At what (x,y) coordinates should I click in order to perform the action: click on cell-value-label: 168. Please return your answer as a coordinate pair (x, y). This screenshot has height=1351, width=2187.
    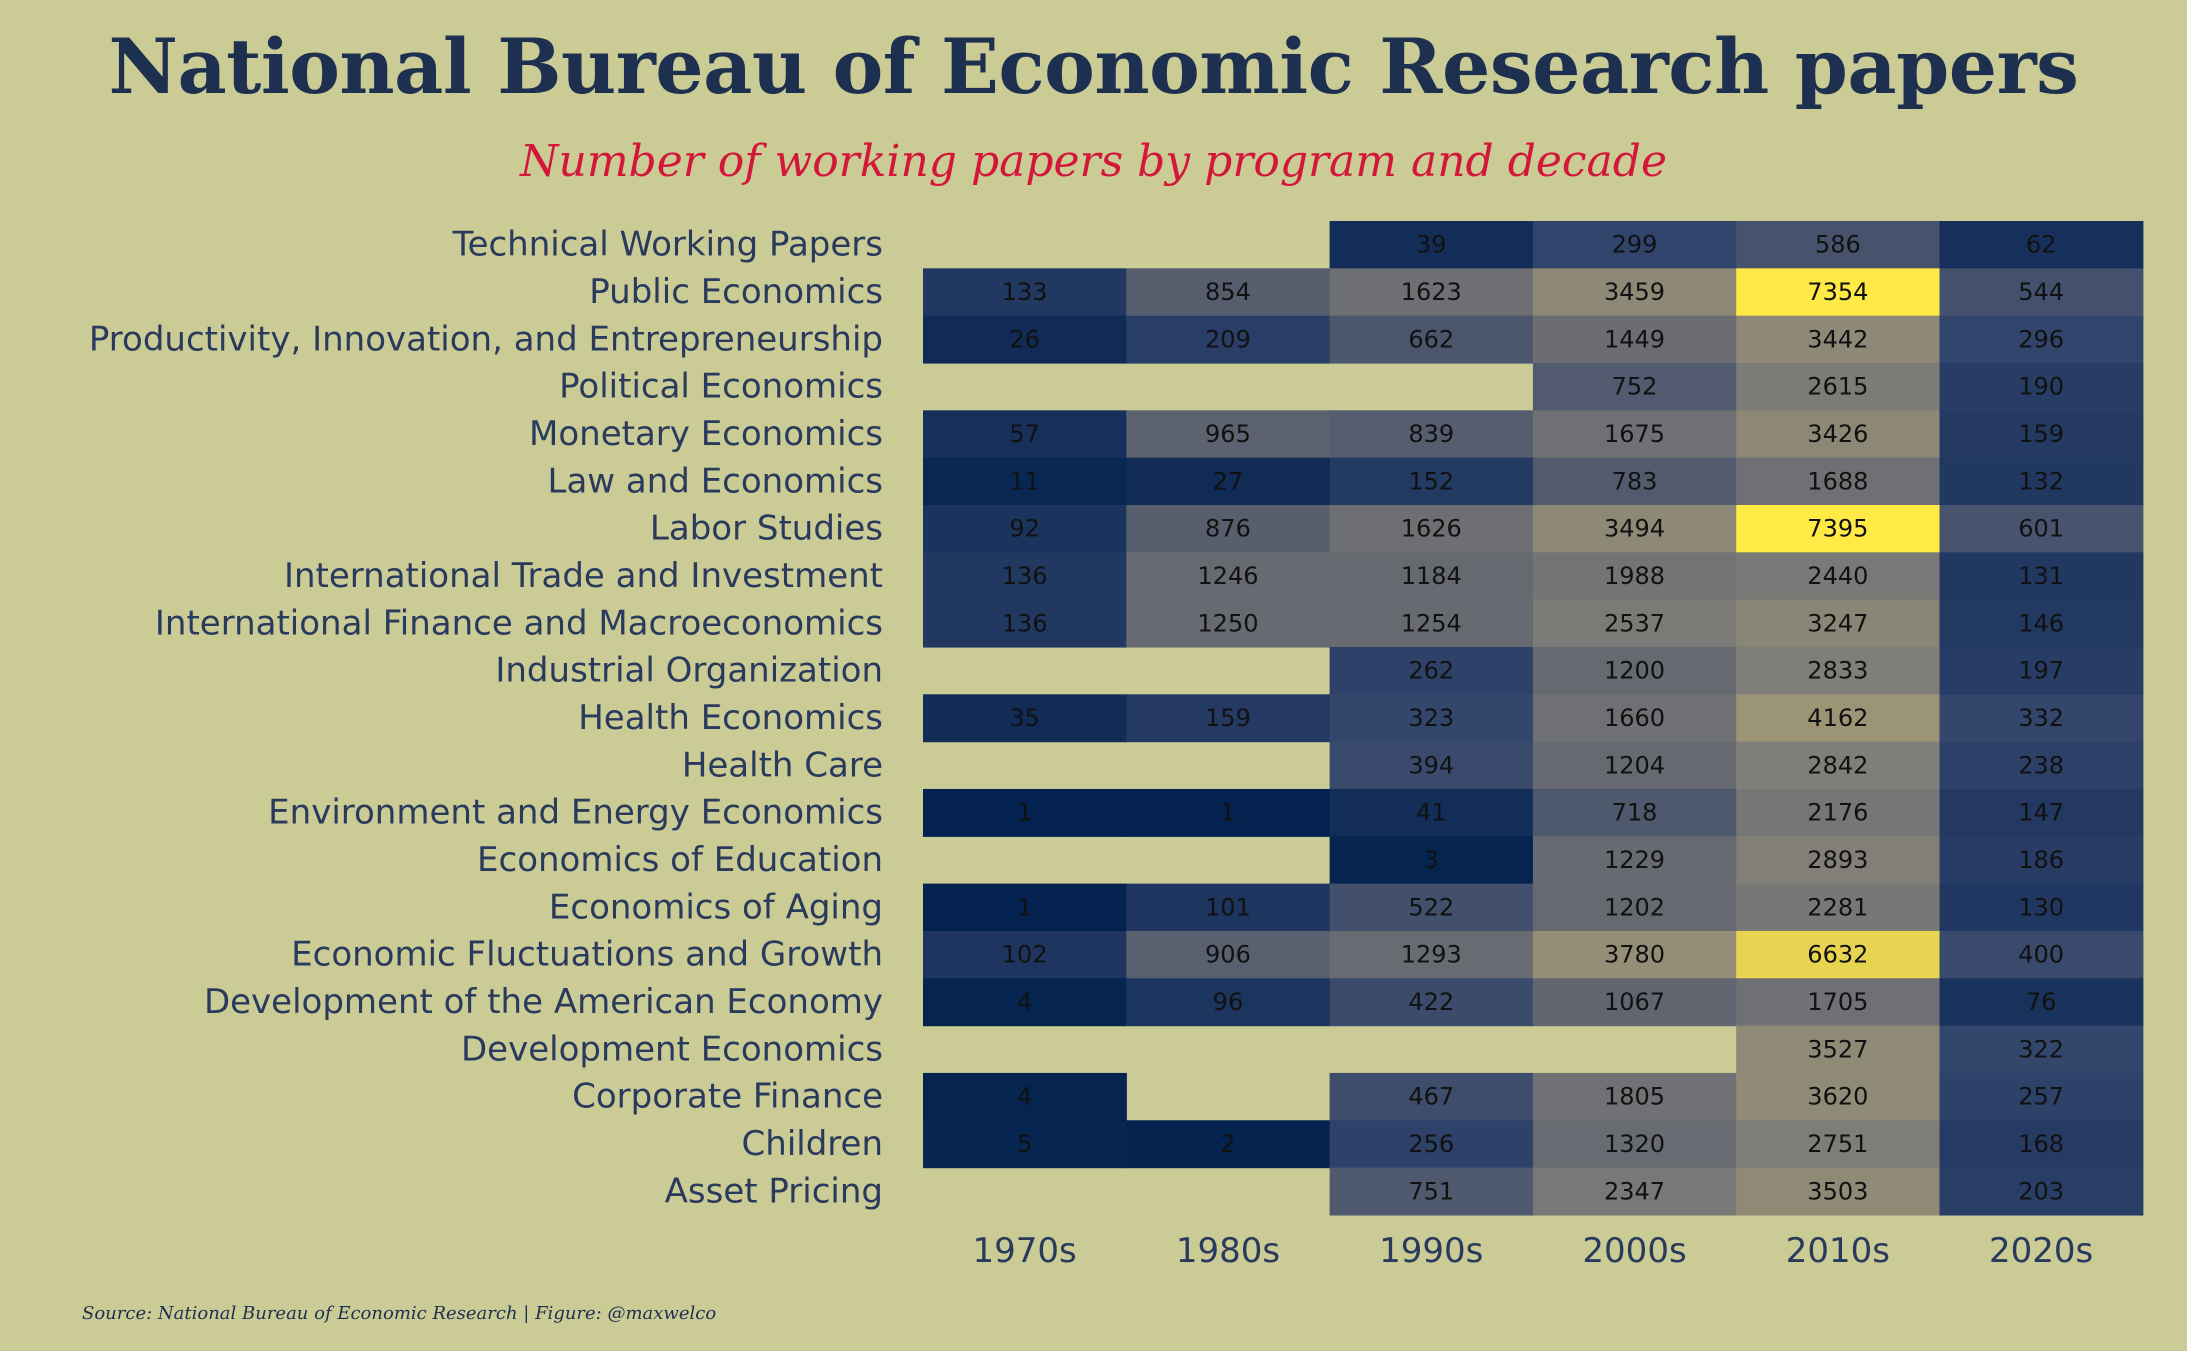
    Looking at the image, I should click on (2041, 1144).